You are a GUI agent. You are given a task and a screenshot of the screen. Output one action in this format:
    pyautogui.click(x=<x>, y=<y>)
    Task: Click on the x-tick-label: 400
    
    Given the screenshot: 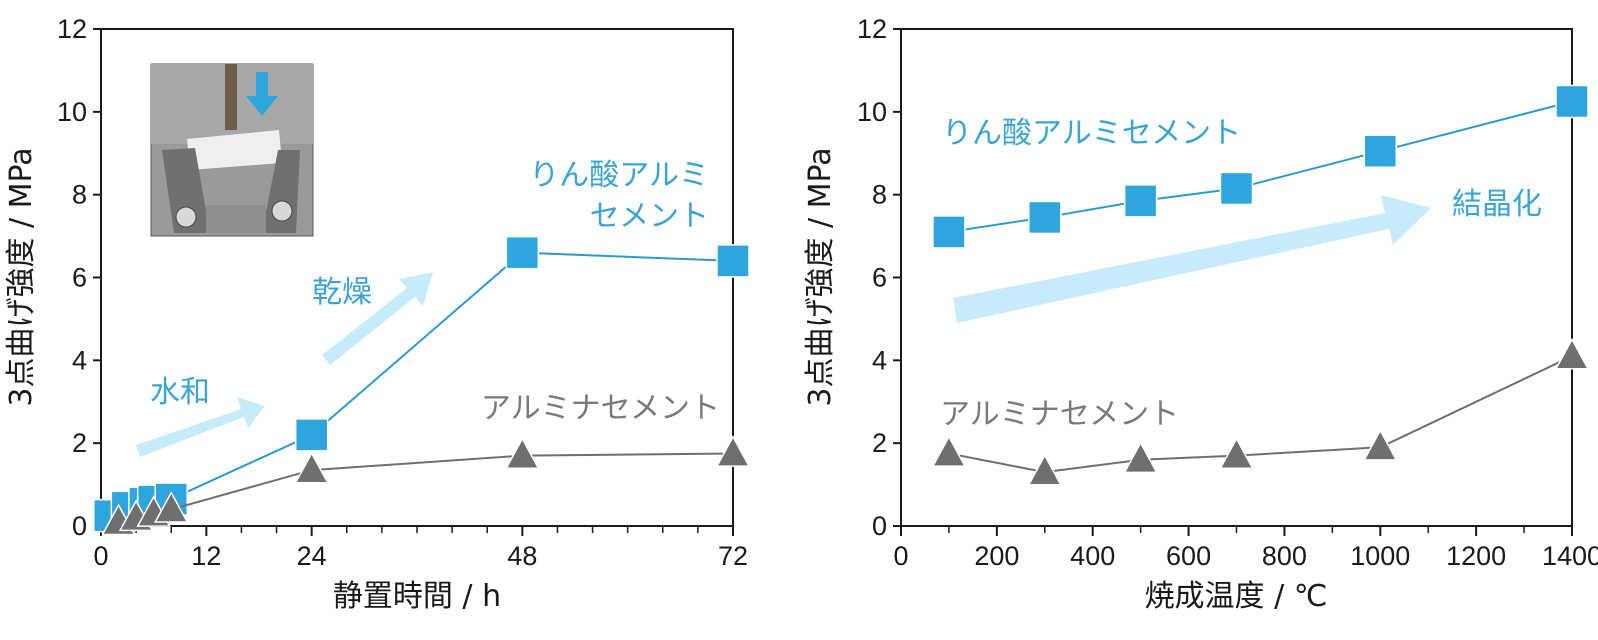 What is the action you would take?
    pyautogui.click(x=1092, y=556)
    